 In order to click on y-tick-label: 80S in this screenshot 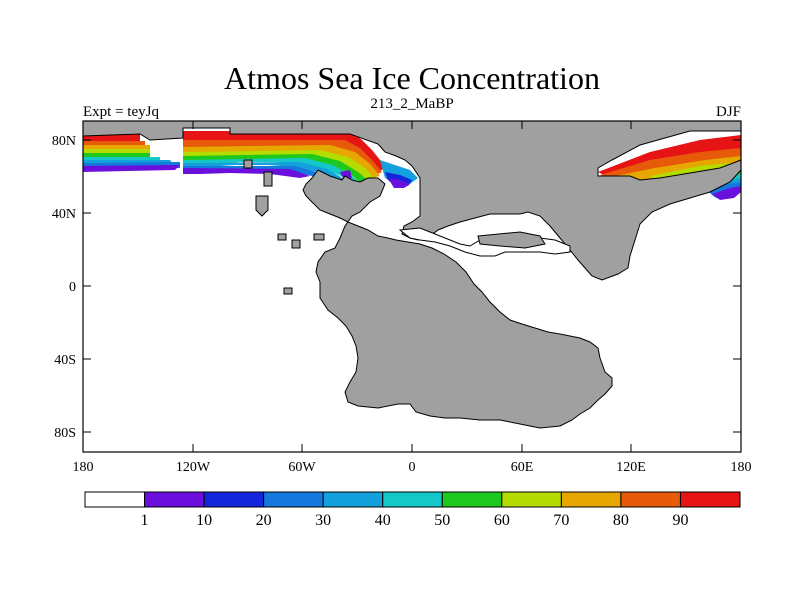, I will do `click(65, 433)`.